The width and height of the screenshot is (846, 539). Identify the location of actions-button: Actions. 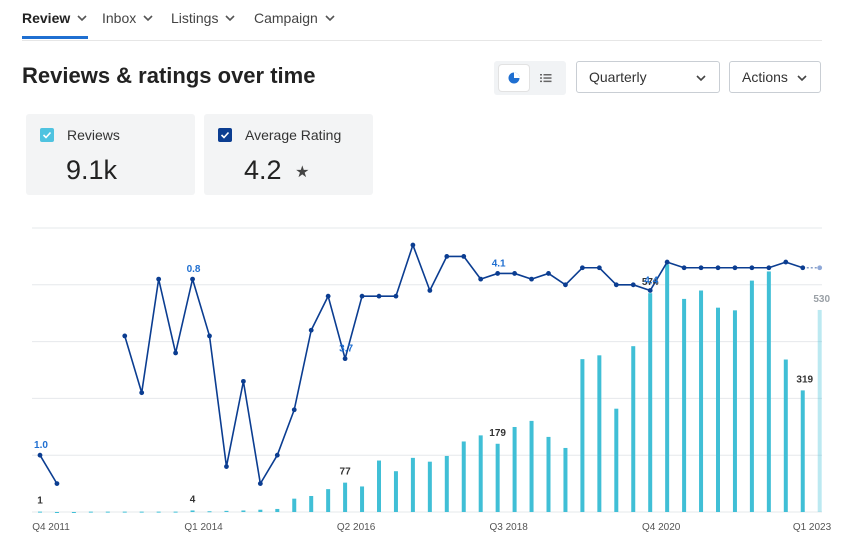
(775, 77).